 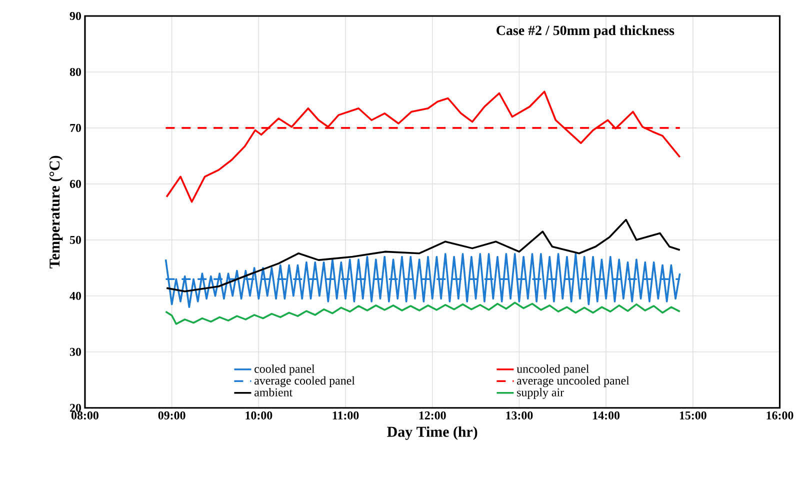 What do you see at coordinates (56, 212) in the screenshot?
I see `y-axis-title: Temperature (°C)` at bounding box center [56, 212].